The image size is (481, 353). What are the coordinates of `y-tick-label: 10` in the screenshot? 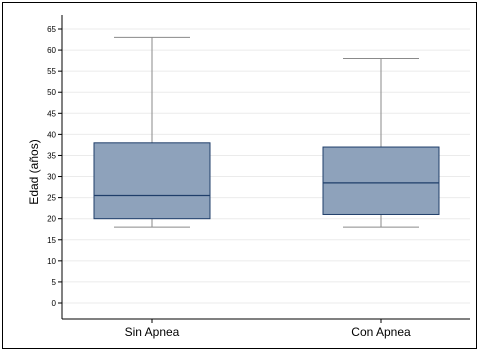 It's located at (51, 261).